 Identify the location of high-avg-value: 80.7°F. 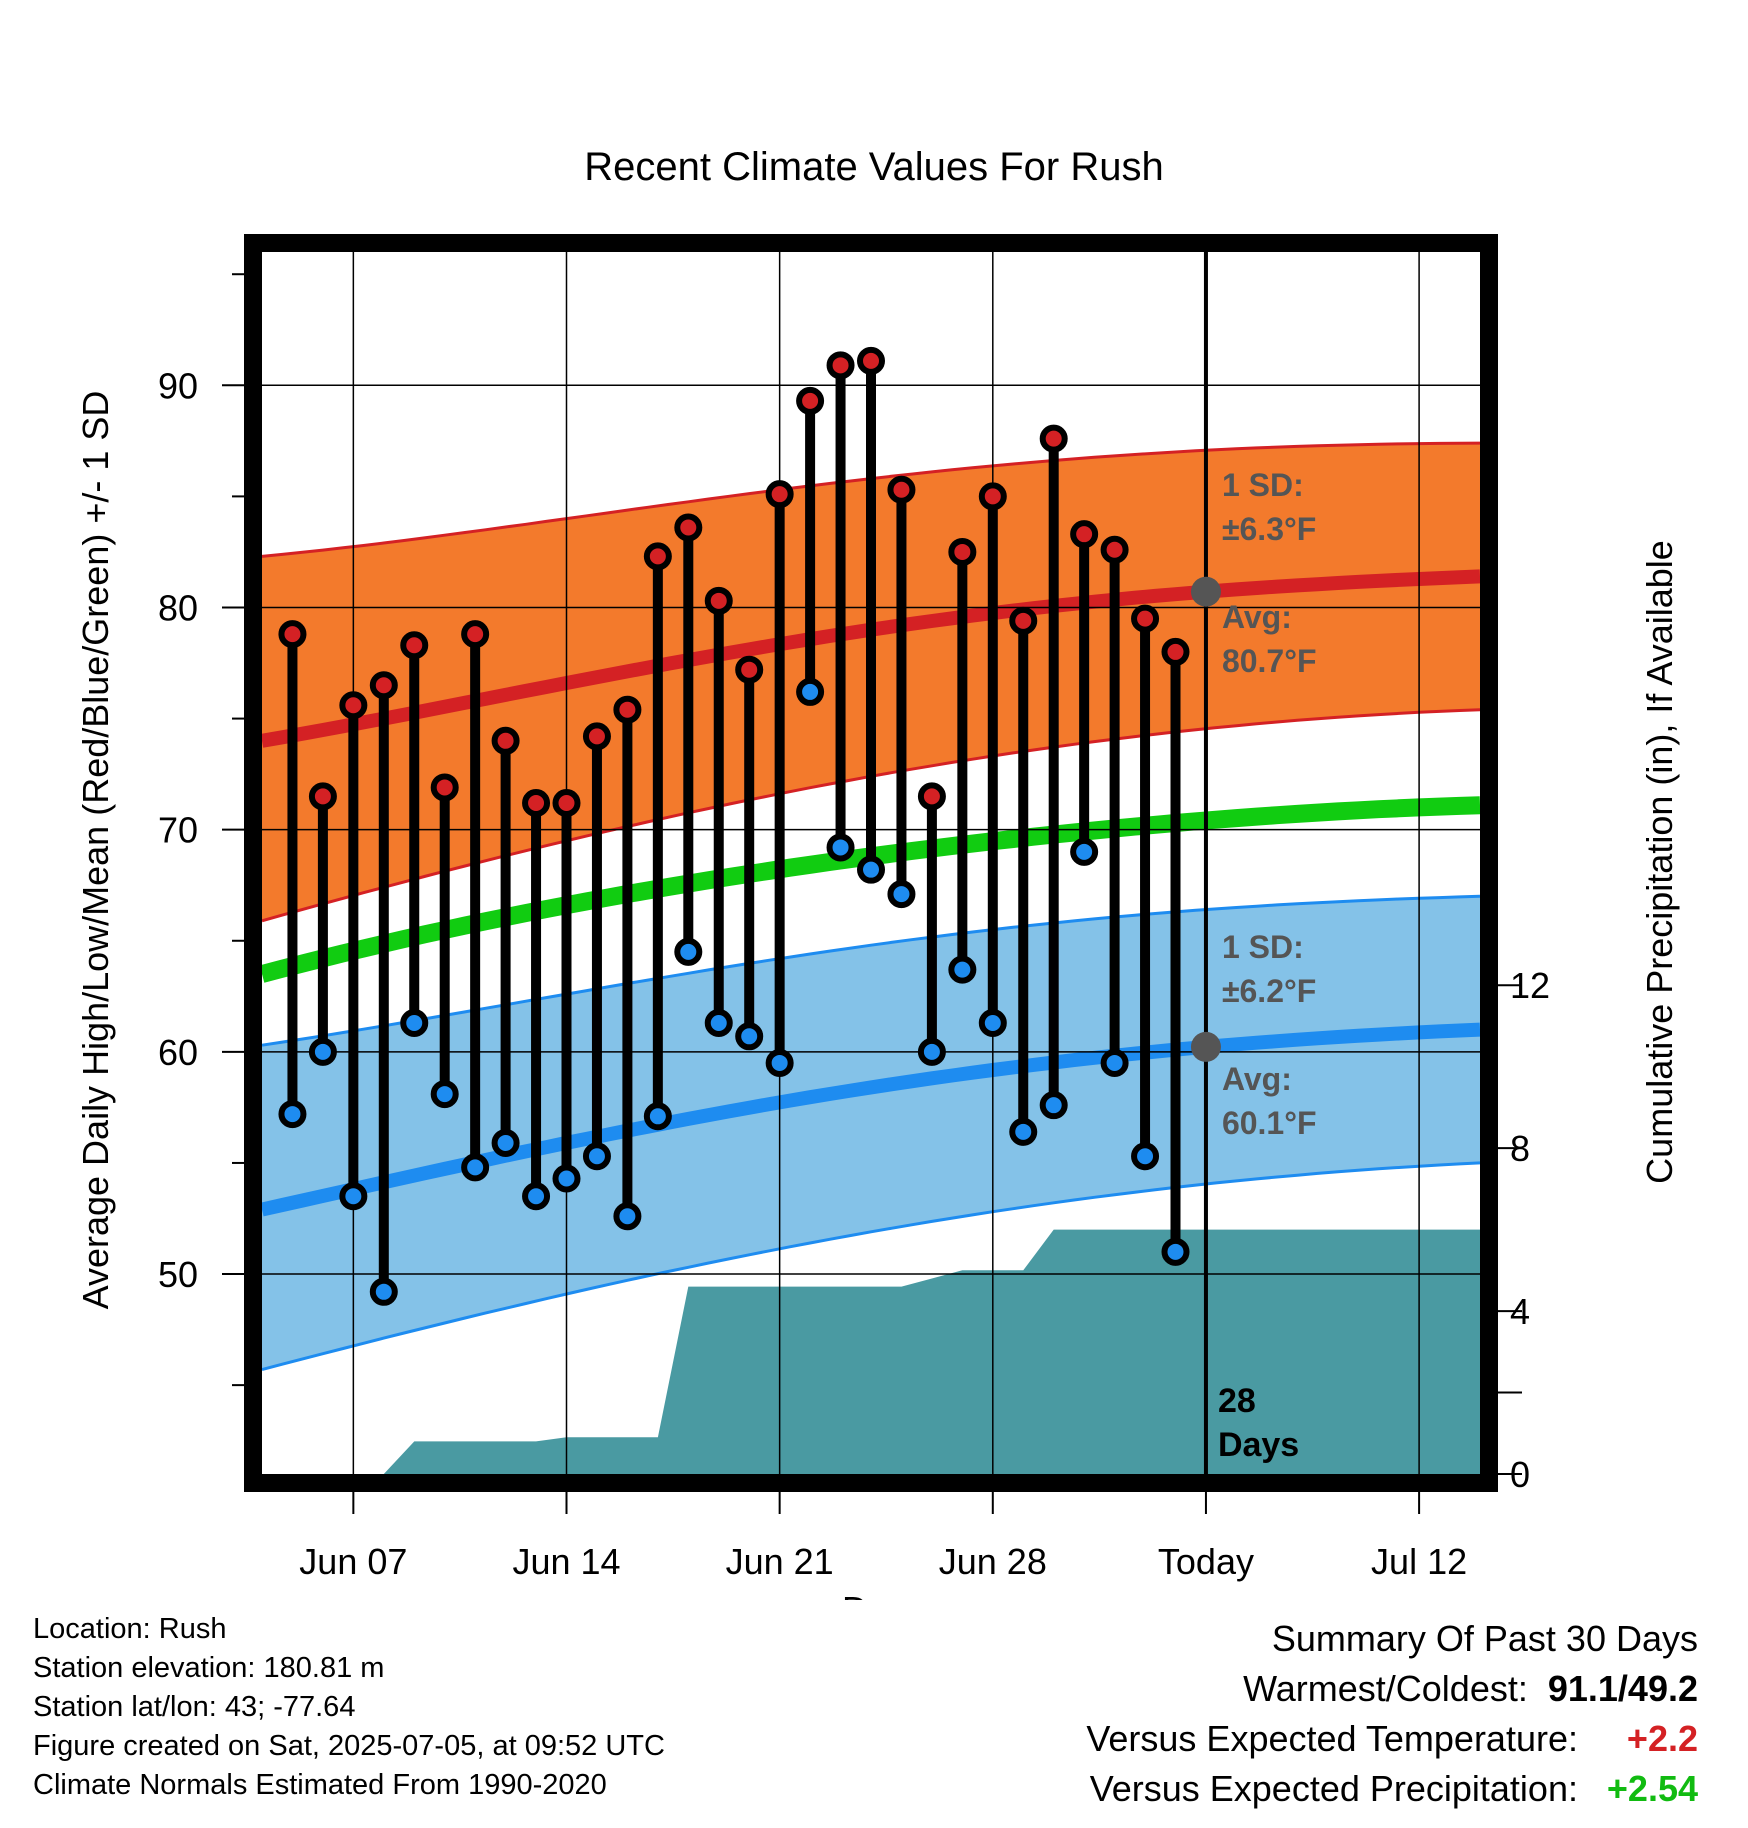
(1269, 661).